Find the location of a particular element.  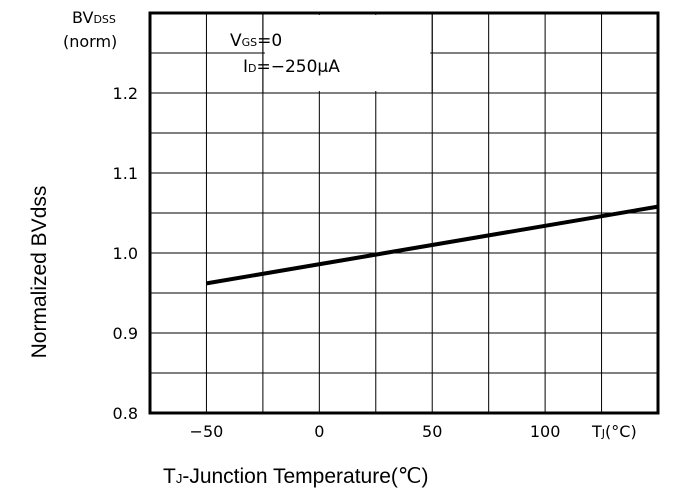

x-tick-label: −50 is located at coordinates (207, 431).